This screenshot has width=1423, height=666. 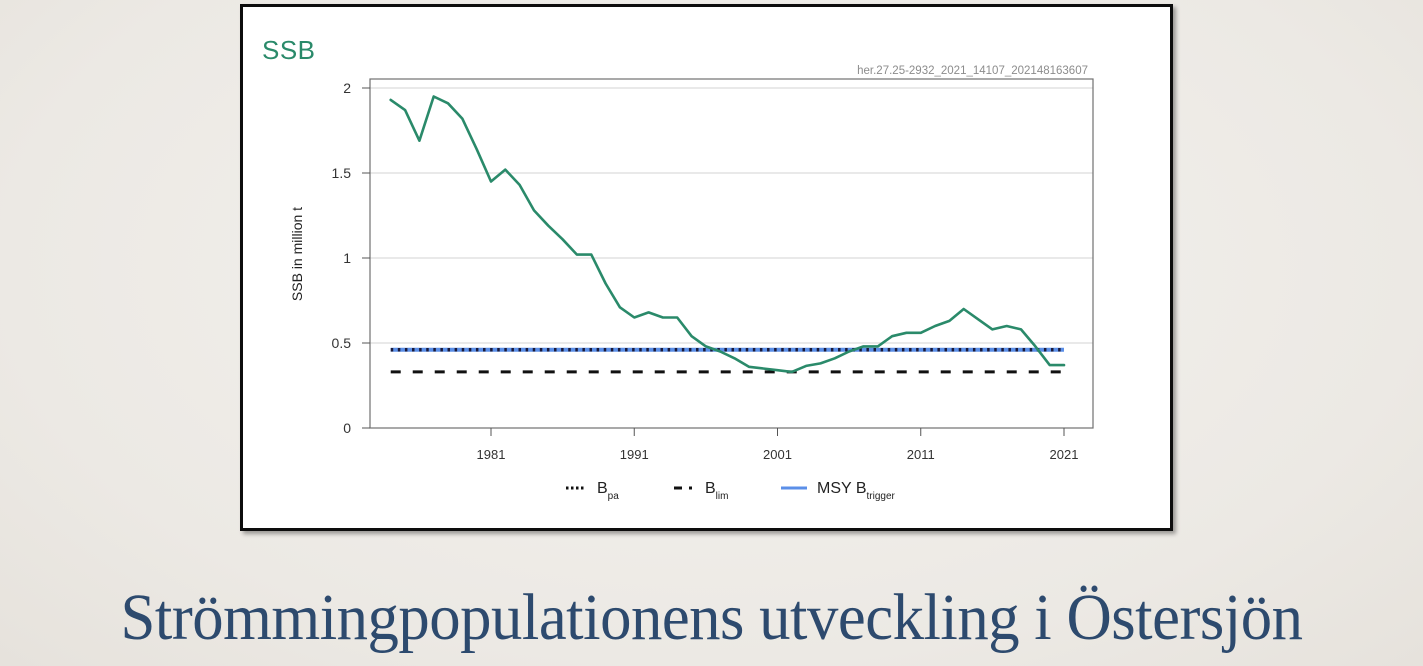 I want to click on legend-label-bpa: Bpa, so click(x=608, y=491).